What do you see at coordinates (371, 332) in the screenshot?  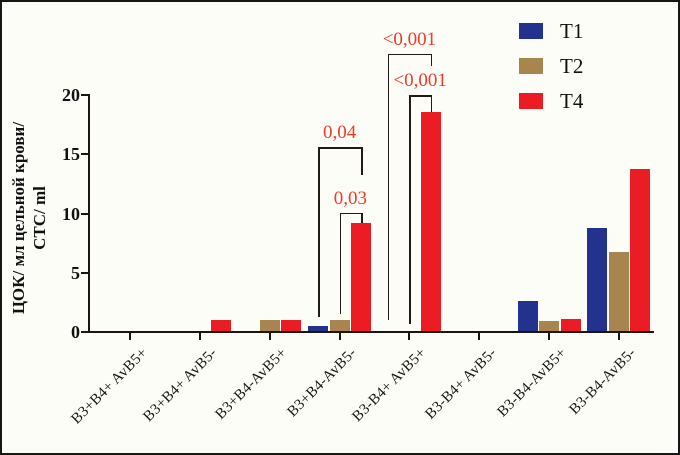 I see `x-axis-line` at bounding box center [371, 332].